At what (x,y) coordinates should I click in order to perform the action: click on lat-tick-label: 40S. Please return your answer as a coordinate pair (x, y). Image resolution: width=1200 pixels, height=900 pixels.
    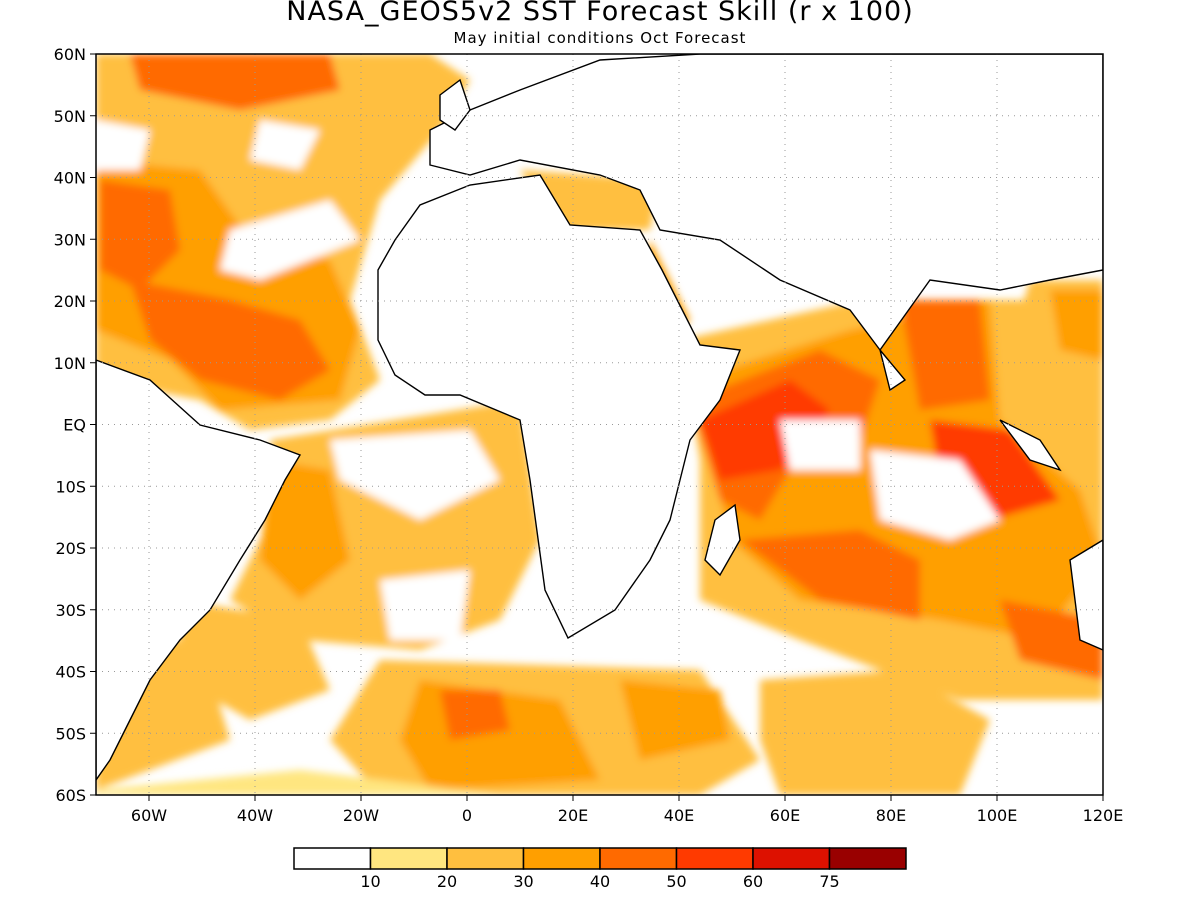
    Looking at the image, I should click on (70, 672).